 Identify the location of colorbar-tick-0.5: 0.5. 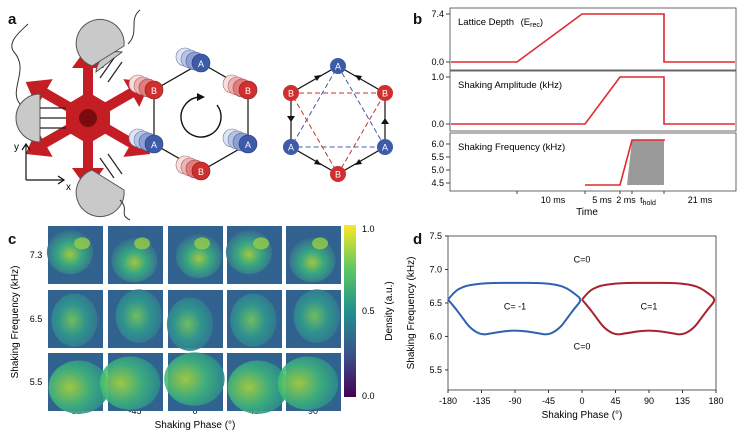
(368, 311).